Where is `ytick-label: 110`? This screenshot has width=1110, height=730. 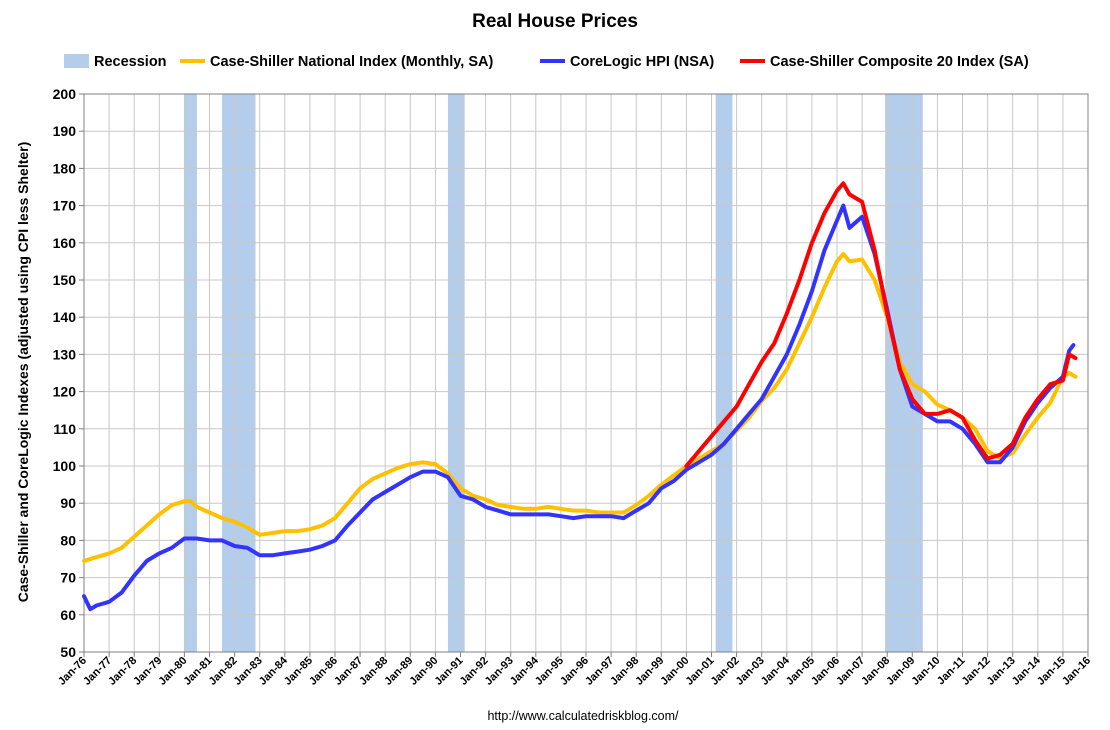 ytick-label: 110 is located at coordinates (64, 429).